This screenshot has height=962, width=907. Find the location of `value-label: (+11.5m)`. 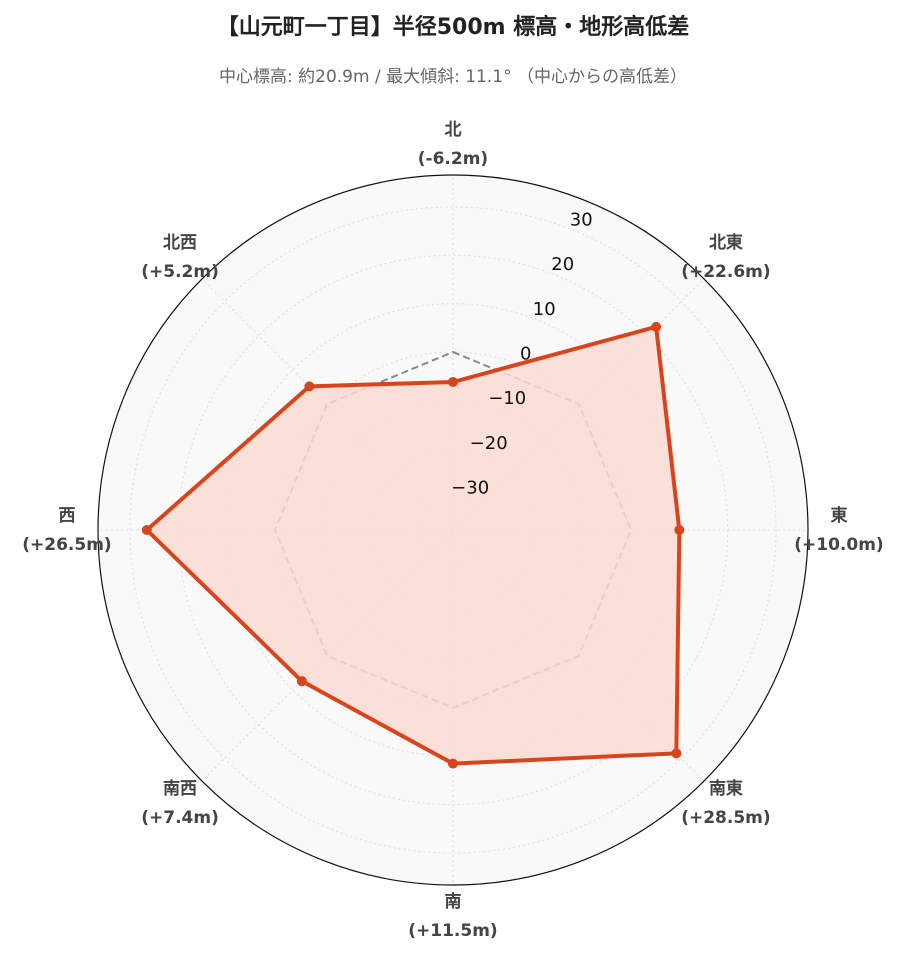

value-label: (+11.5m) is located at coordinates (452, 931).